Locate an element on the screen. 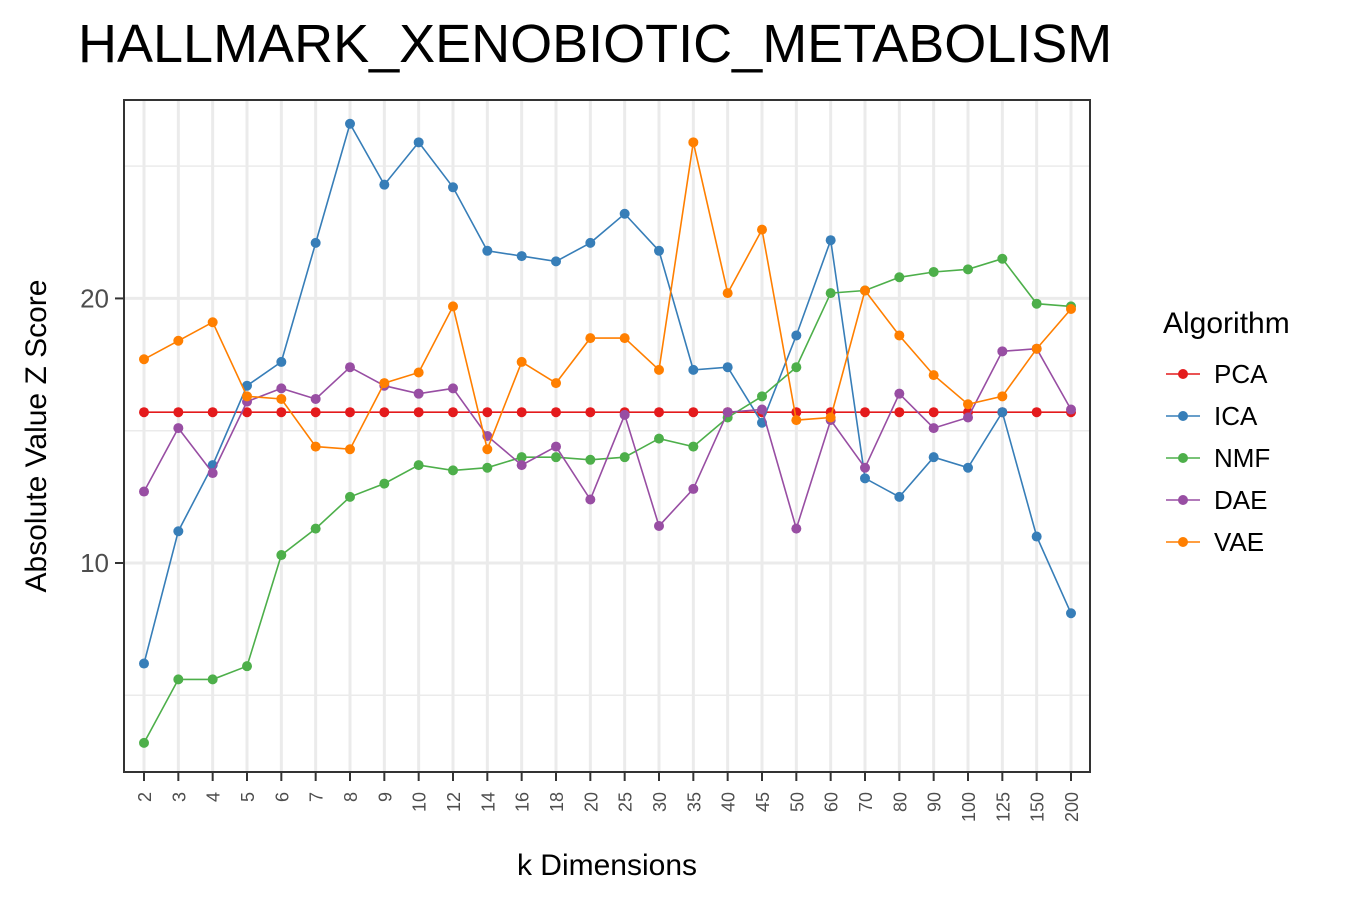 This screenshot has height=900, width=1350. x-tick-label: 10 is located at coordinates (420, 802).